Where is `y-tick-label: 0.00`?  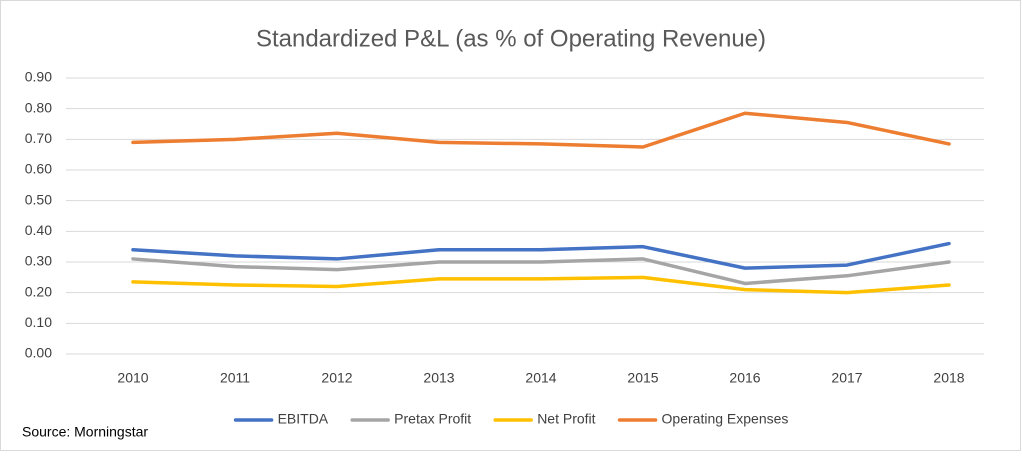
y-tick-label: 0.00 is located at coordinates (38, 353).